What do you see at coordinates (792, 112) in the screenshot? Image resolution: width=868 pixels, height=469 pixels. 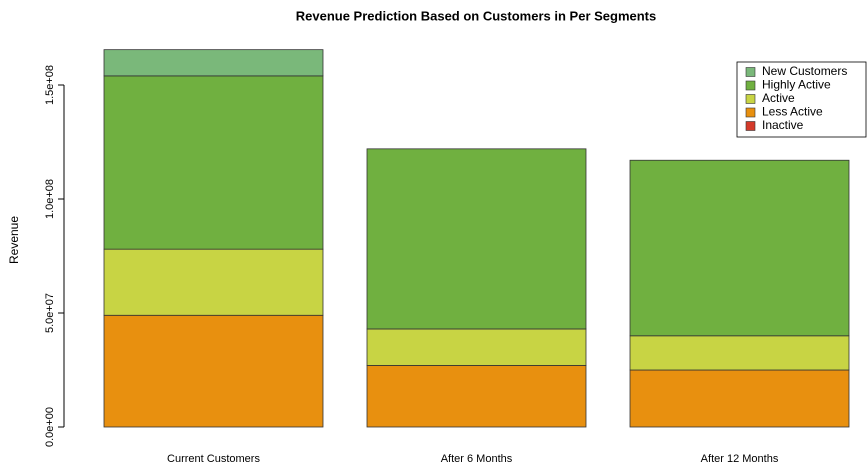 I see `legend-label: Less Active` at bounding box center [792, 112].